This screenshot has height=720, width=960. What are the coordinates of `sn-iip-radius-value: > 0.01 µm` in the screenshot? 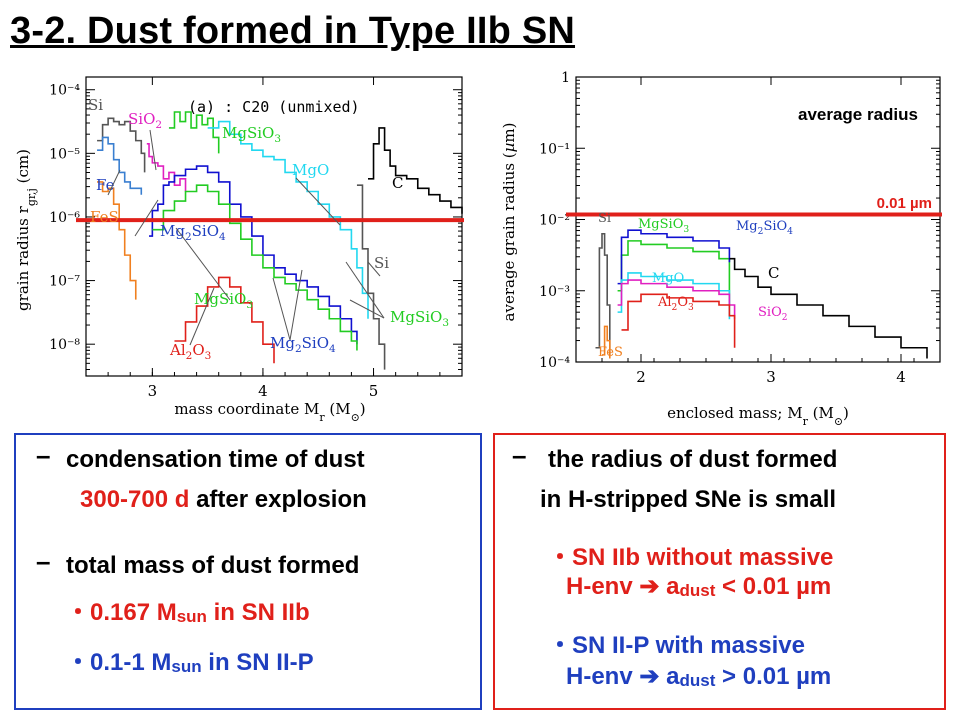 It's located at (773, 676).